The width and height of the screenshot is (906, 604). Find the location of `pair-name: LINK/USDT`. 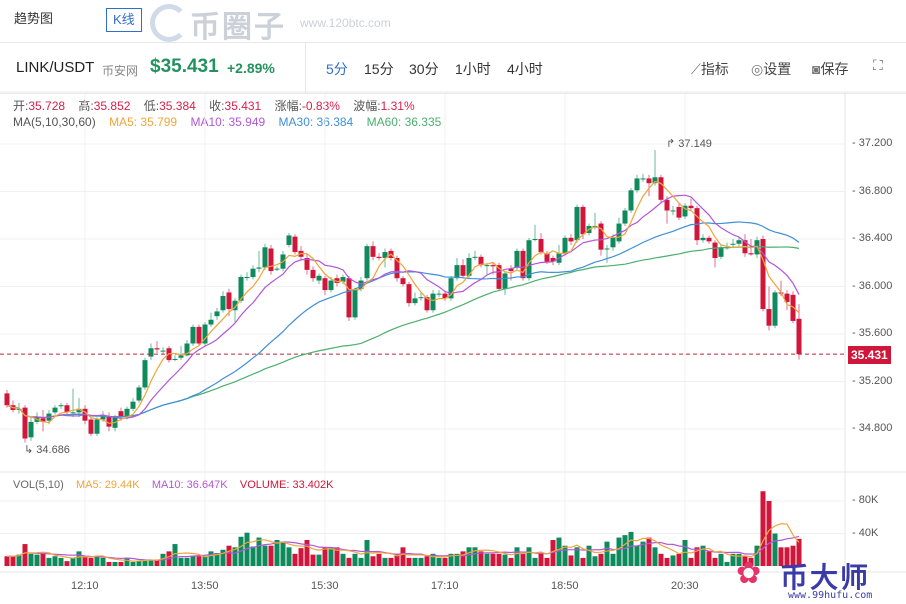

pair-name: LINK/USDT is located at coordinates (55, 67).